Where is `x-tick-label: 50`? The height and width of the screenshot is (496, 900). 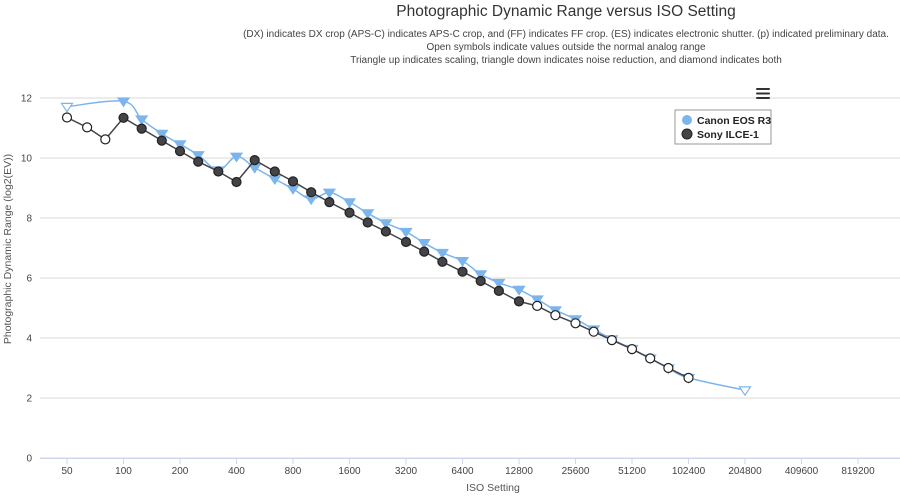 x-tick-label: 50 is located at coordinates (67, 471).